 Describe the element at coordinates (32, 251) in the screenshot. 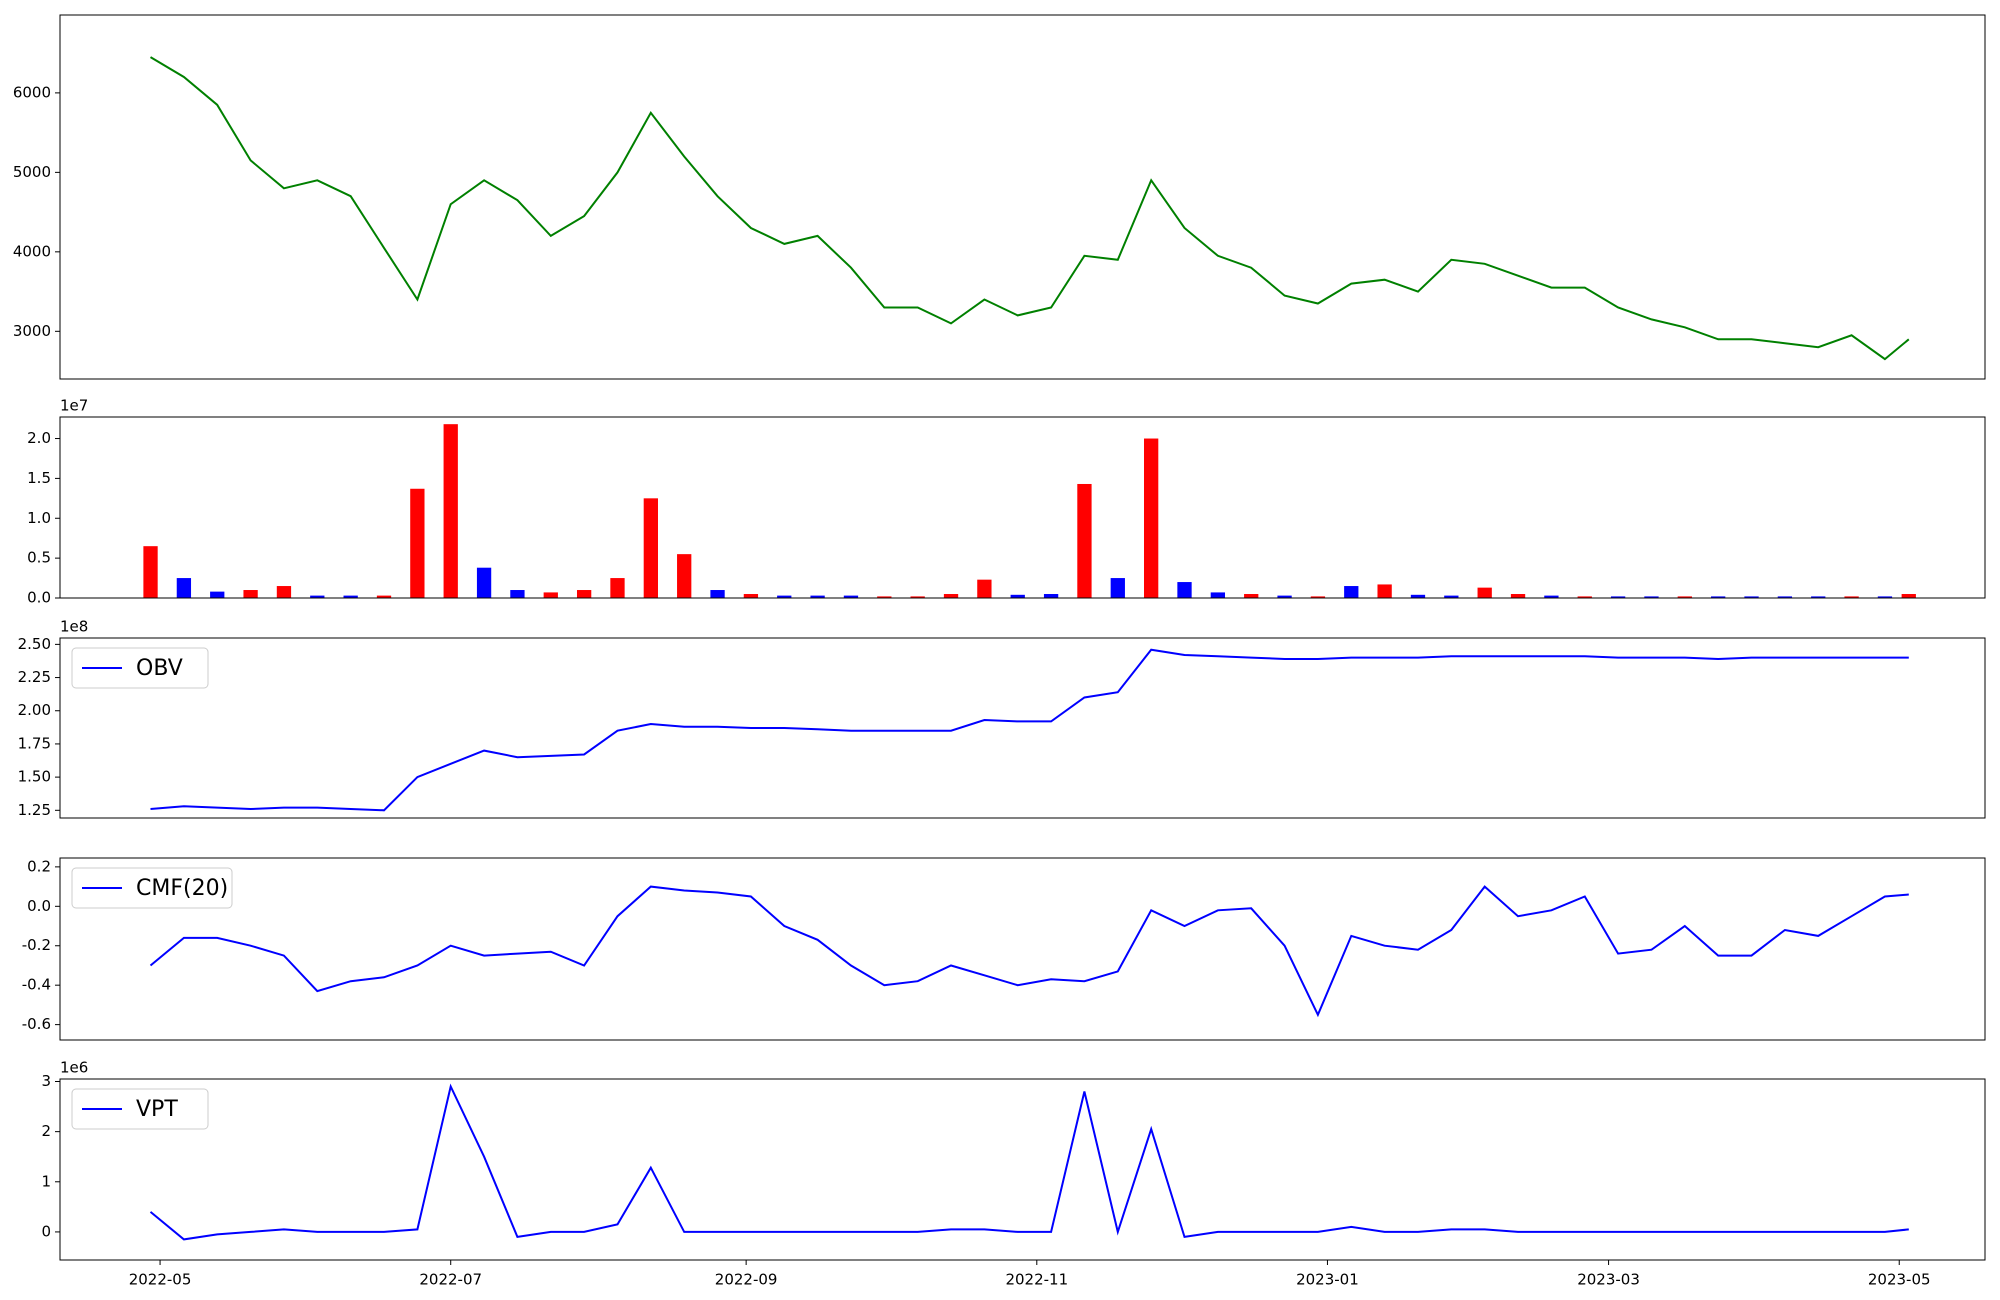

I see `y-tick-label: 4000` at that location.